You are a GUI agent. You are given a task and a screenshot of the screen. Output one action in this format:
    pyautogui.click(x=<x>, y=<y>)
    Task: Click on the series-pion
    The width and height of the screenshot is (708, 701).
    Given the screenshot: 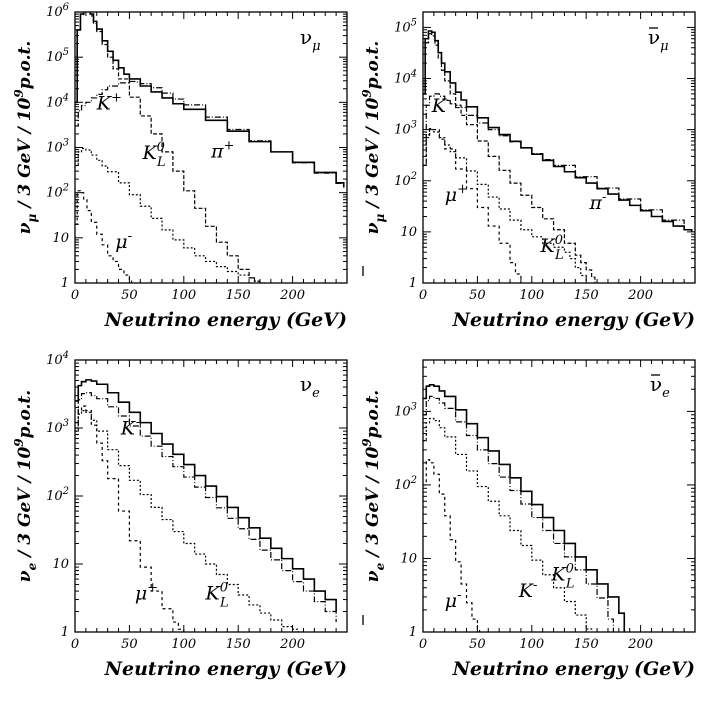 What is the action you would take?
    pyautogui.click(x=509, y=158)
    